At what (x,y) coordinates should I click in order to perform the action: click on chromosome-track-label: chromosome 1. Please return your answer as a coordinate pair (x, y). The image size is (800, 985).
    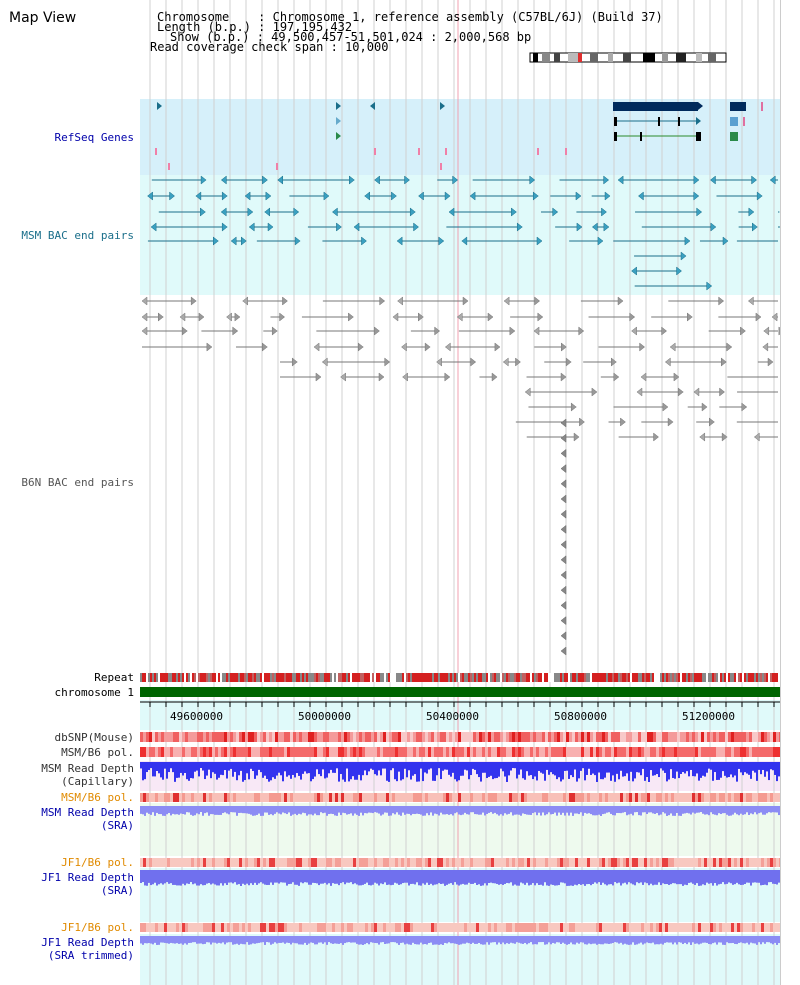
    Looking at the image, I should click on (94, 692).